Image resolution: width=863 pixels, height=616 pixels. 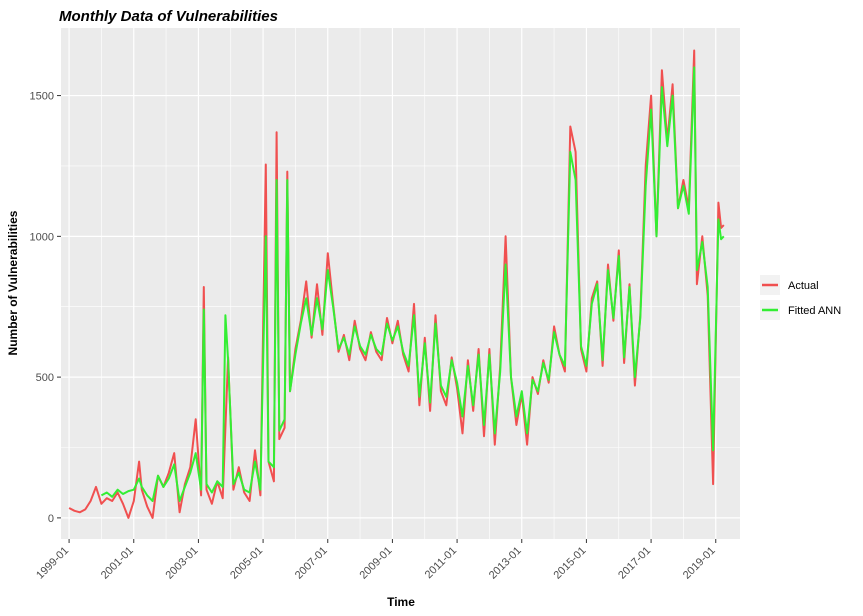 What do you see at coordinates (803, 286) in the screenshot?
I see `legend-label-actual: Actual` at bounding box center [803, 286].